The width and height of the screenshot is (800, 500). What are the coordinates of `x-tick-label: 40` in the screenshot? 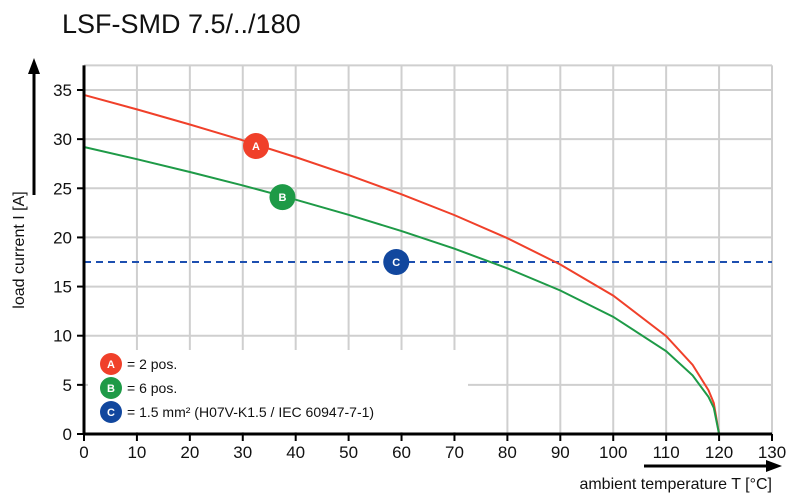 It's located at (295, 452).